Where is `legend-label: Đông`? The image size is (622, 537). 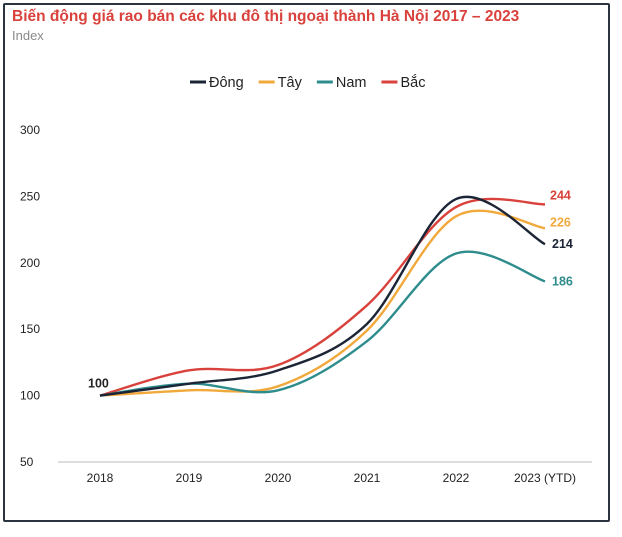 legend-label: Đông is located at coordinates (226, 83).